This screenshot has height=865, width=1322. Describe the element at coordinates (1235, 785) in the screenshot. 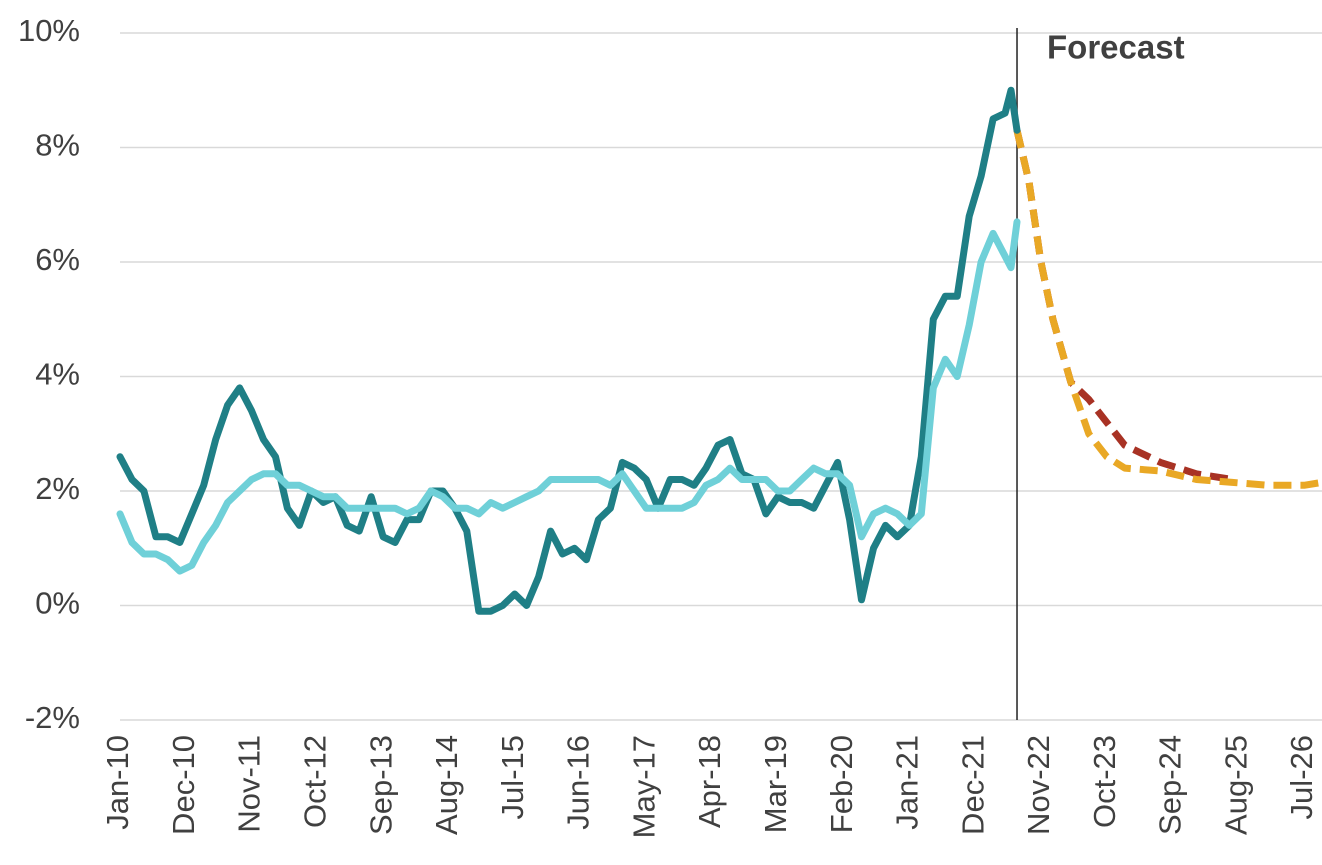

I see `x-tick-label: Aug-25` at that location.